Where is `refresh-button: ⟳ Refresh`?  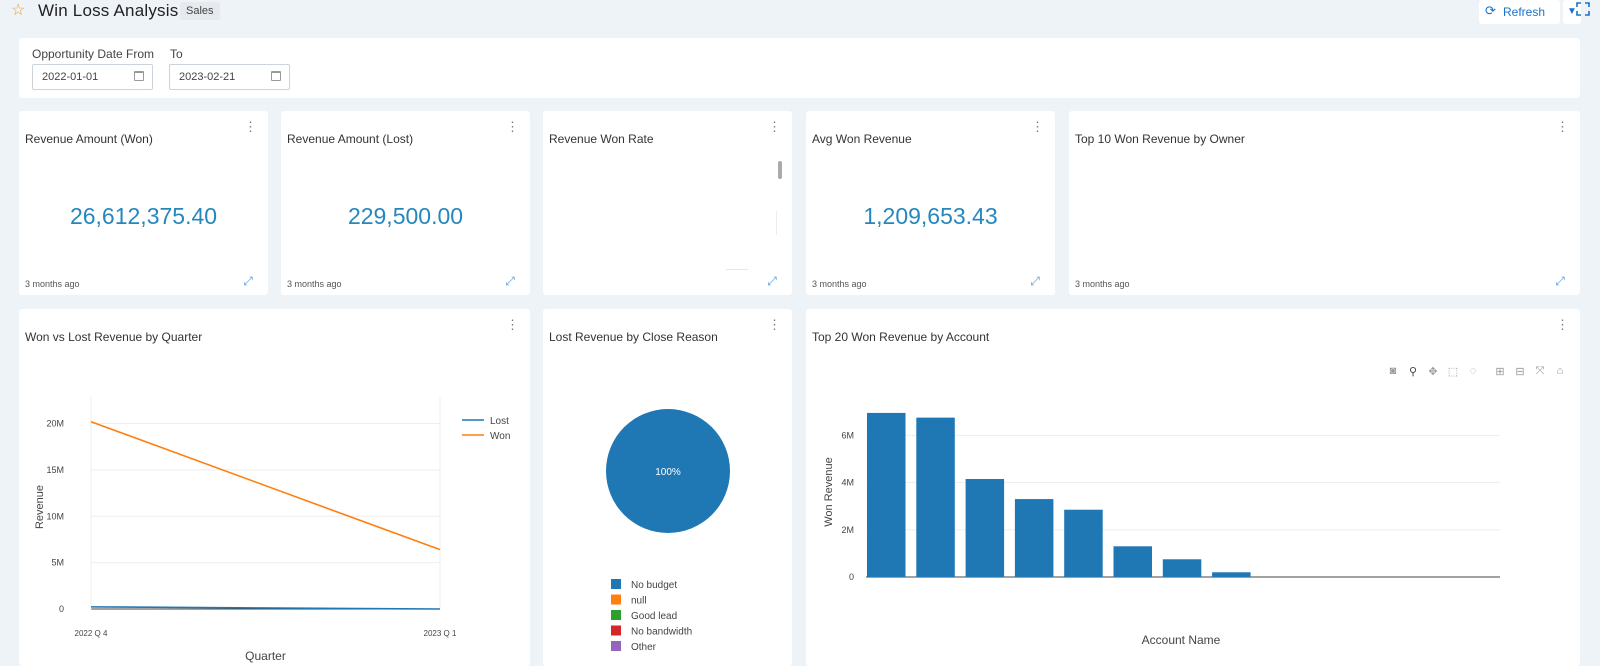 refresh-button: ⟳ Refresh is located at coordinates (1519, 12).